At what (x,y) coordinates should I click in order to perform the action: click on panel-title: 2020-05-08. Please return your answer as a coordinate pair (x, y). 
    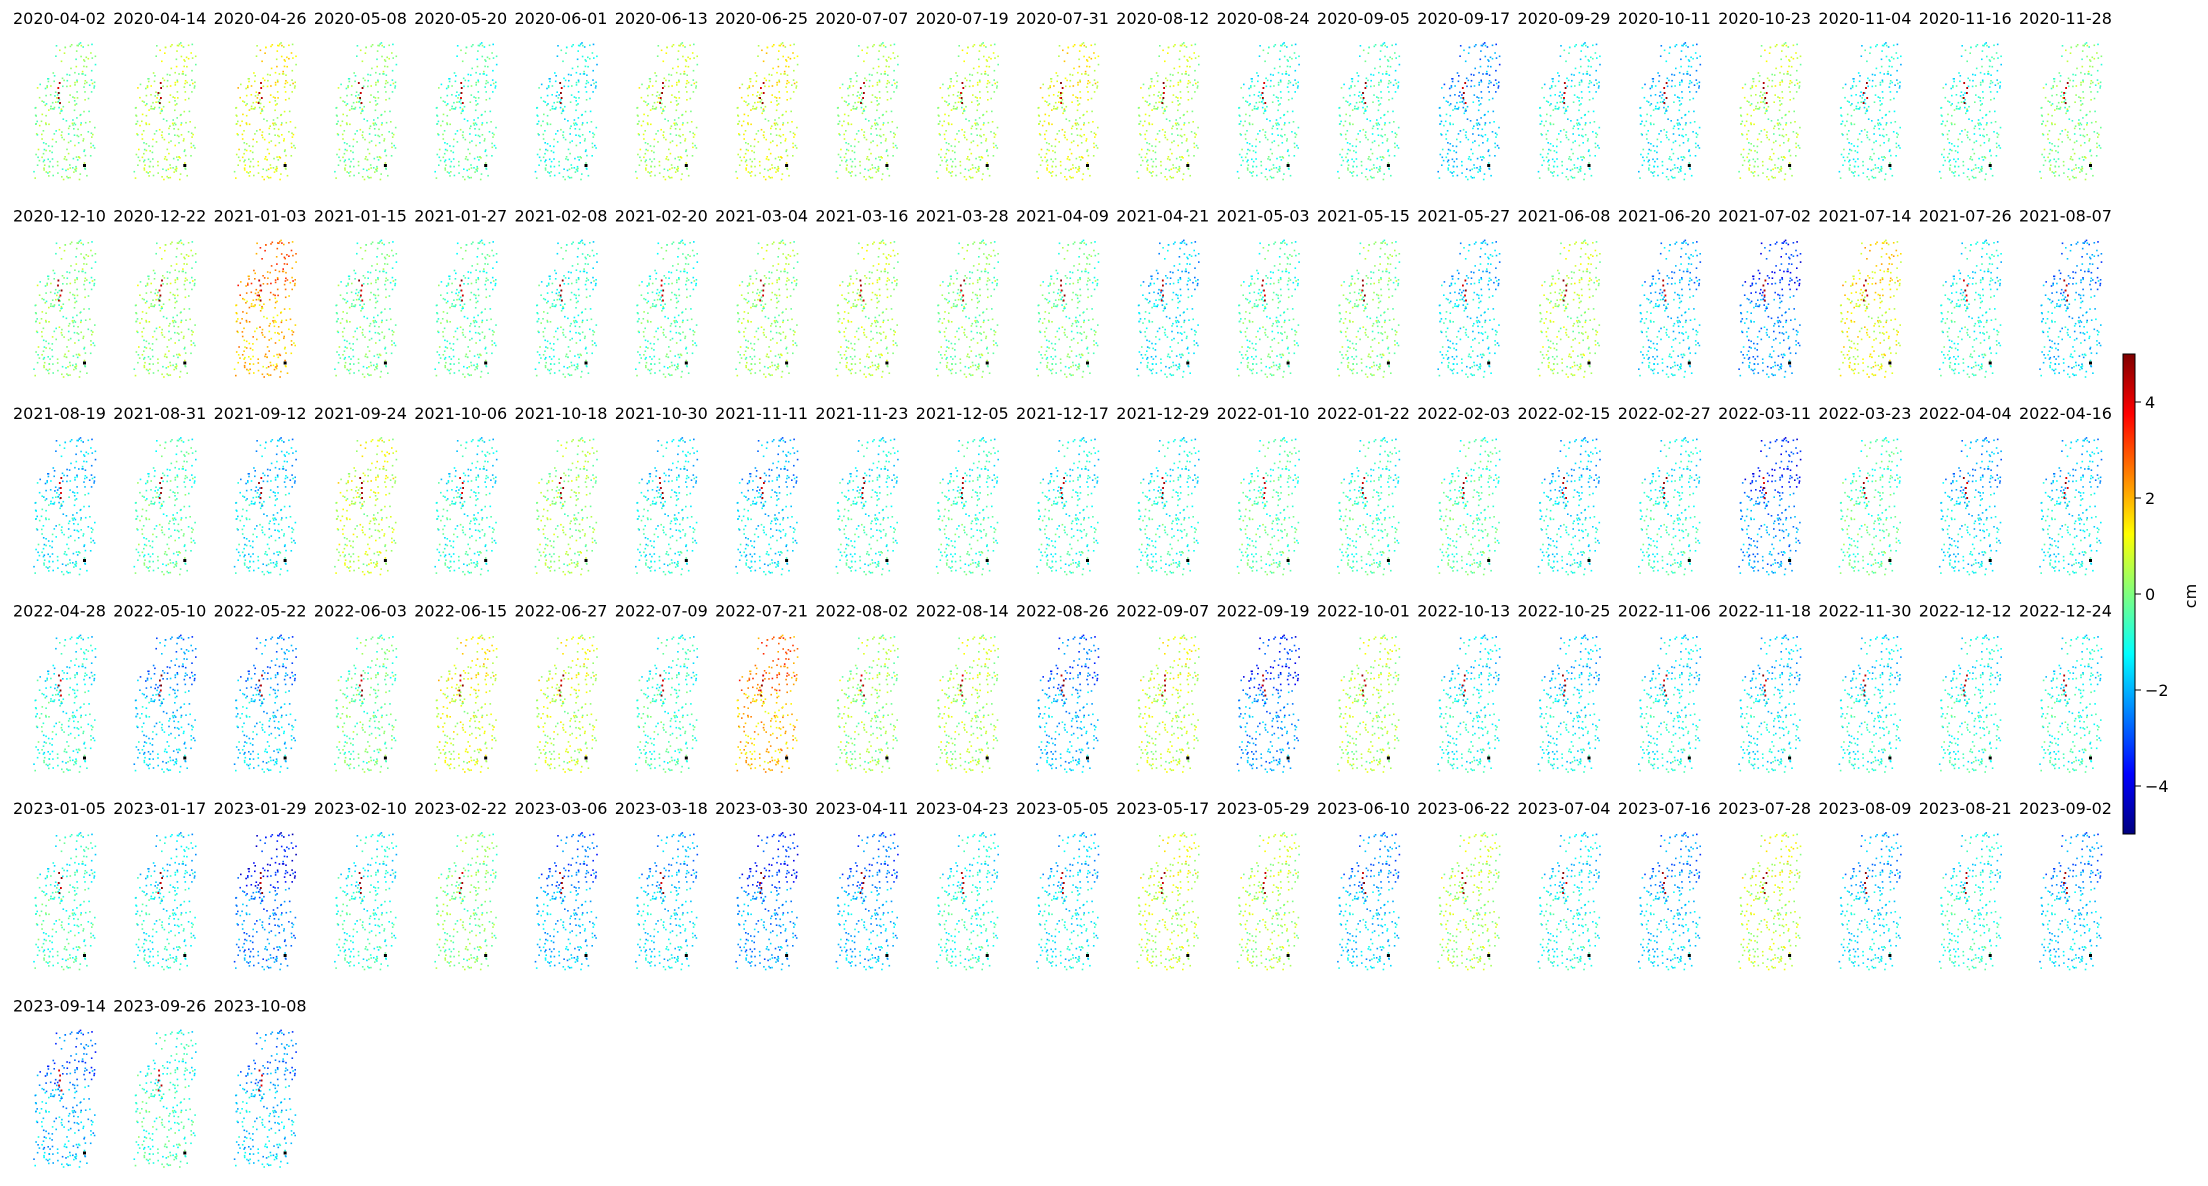
    Looking at the image, I should click on (360, 18).